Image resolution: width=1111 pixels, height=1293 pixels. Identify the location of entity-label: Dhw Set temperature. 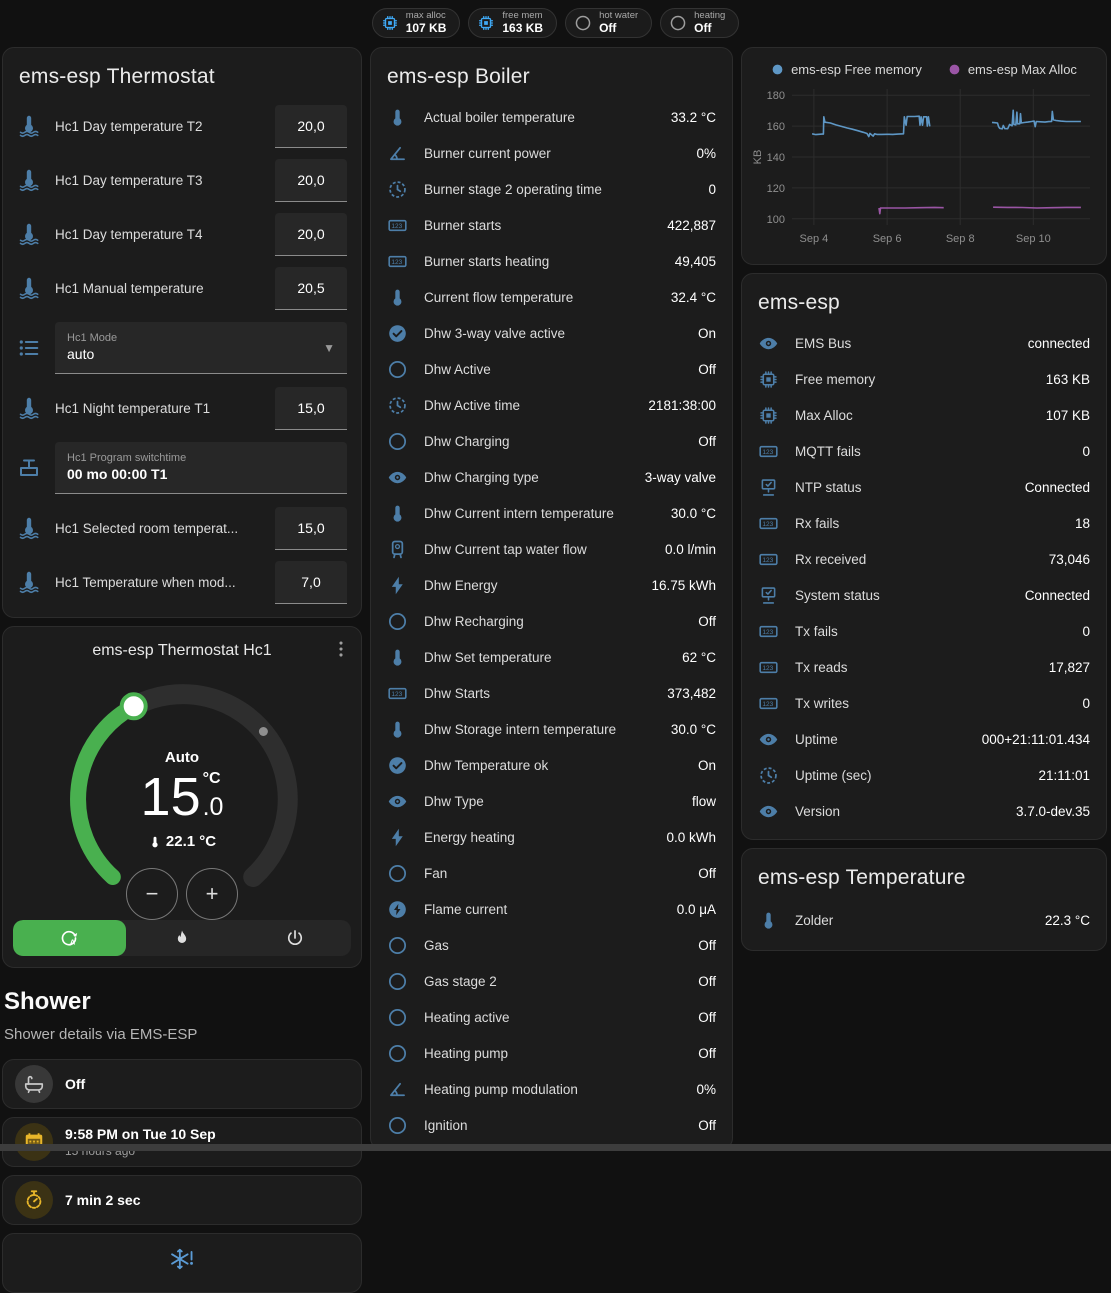
(488, 657).